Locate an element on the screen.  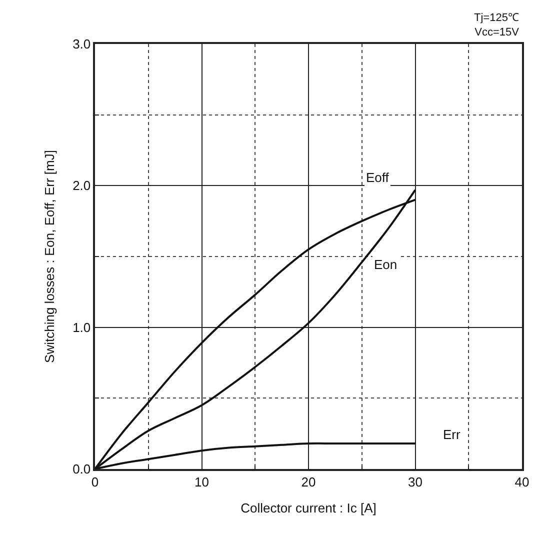
text: Tj=125℃ Vcc=15V is located at coordinates (497, 25).